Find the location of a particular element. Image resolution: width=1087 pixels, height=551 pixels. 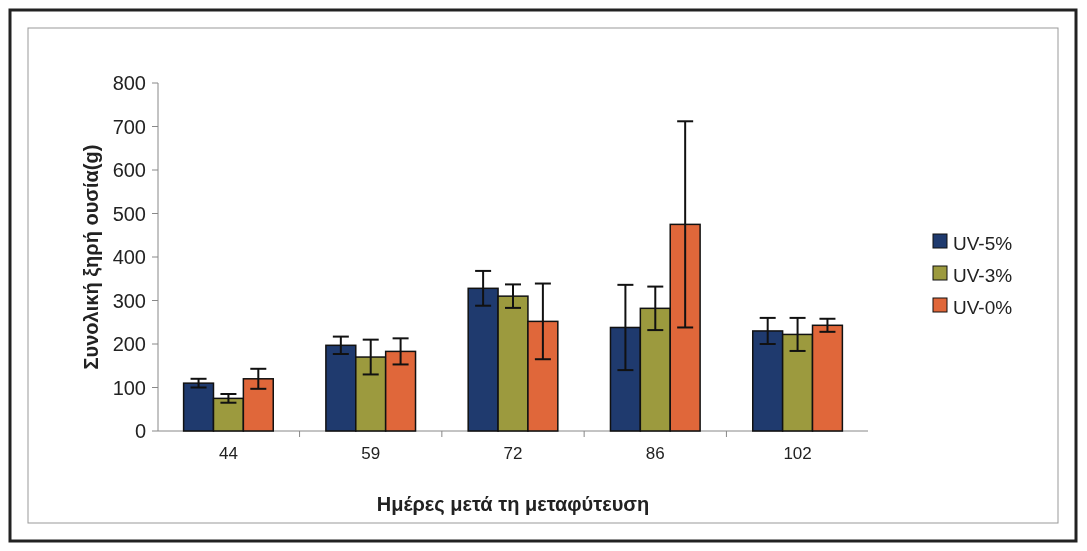

y-tick-label: 800 is located at coordinates (129, 83).